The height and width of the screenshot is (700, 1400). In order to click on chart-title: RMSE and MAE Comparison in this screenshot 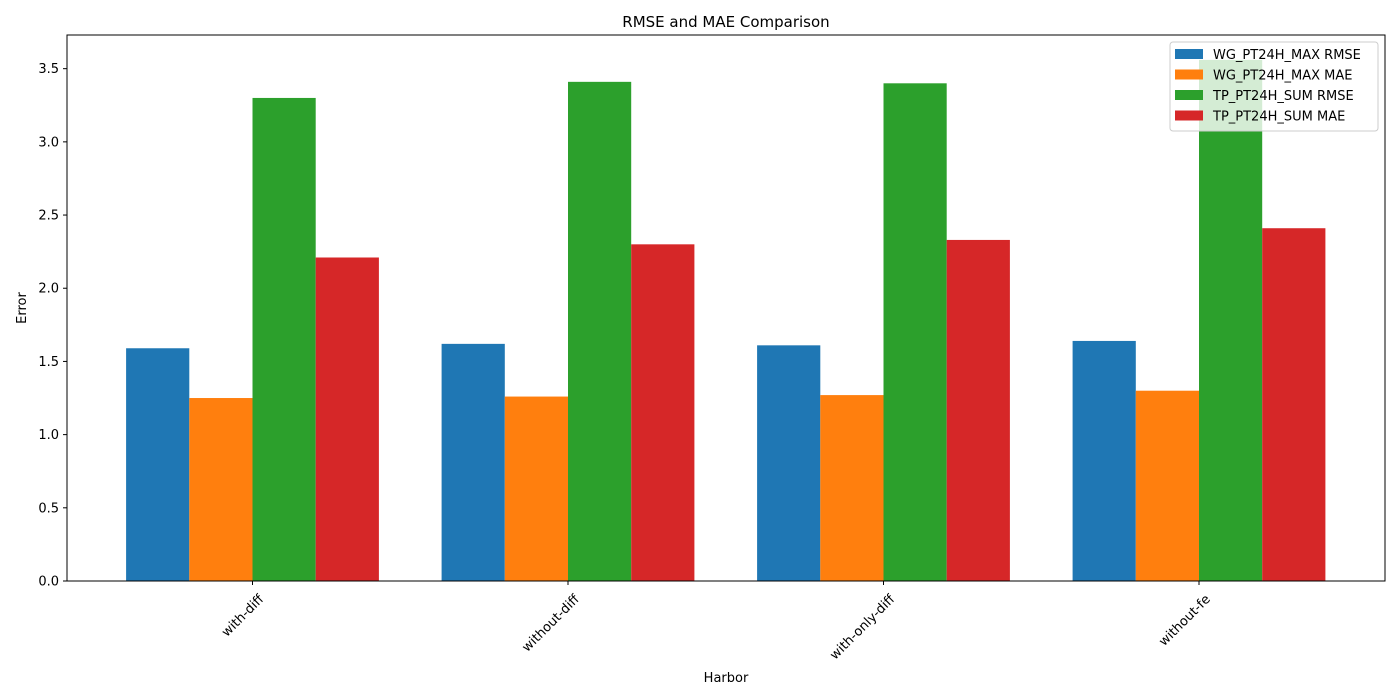, I will do `click(725, 22)`.